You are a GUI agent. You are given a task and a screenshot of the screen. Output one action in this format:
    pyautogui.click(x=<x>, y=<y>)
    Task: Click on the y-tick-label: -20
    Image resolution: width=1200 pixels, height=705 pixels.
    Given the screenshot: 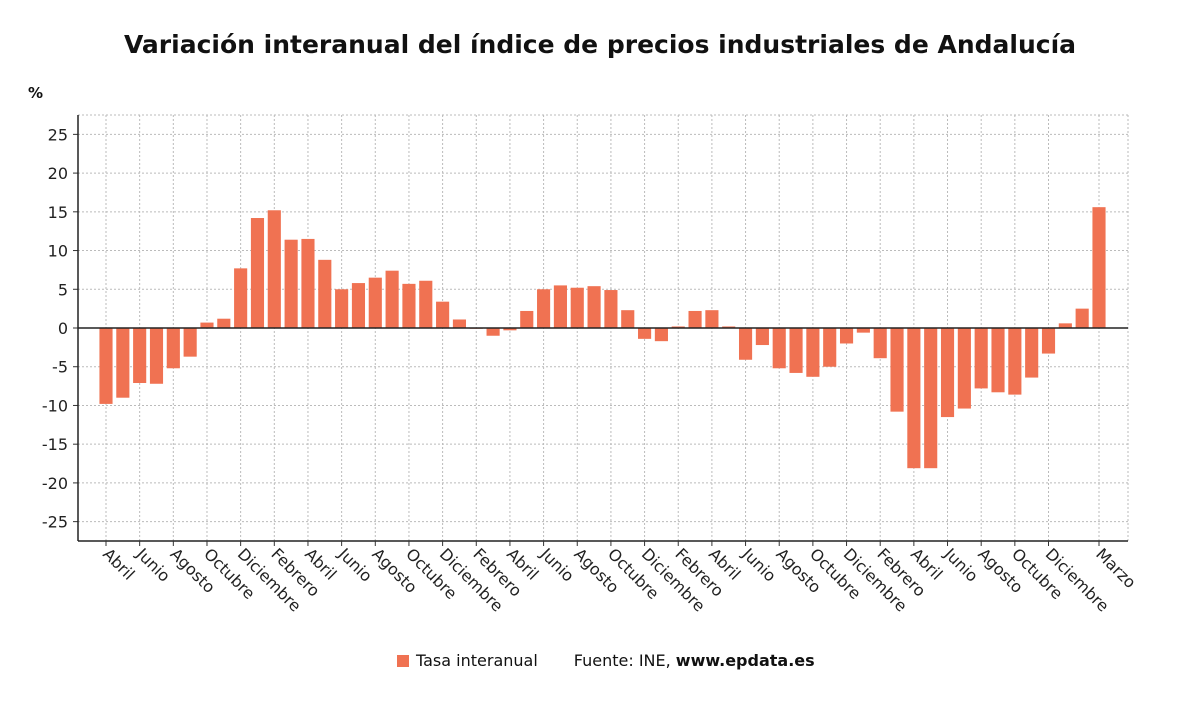 What is the action you would take?
    pyautogui.click(x=55, y=483)
    